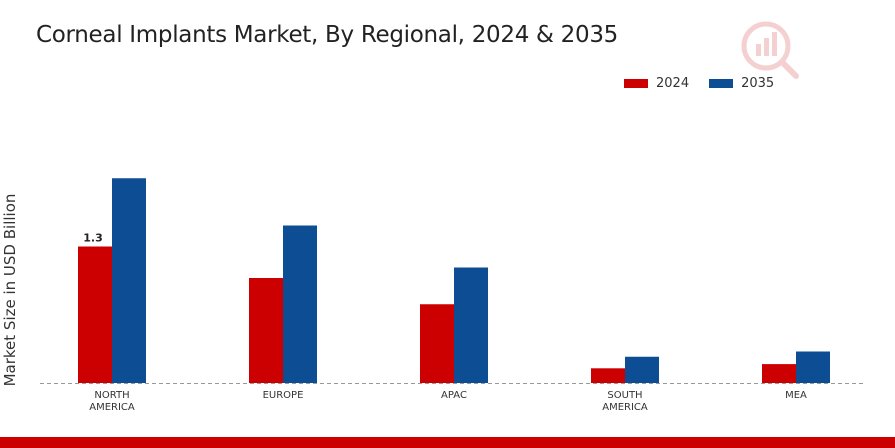 This screenshot has height=448, width=895. Describe the element at coordinates (471, 325) in the screenshot. I see `bar-2035-apac` at that location.